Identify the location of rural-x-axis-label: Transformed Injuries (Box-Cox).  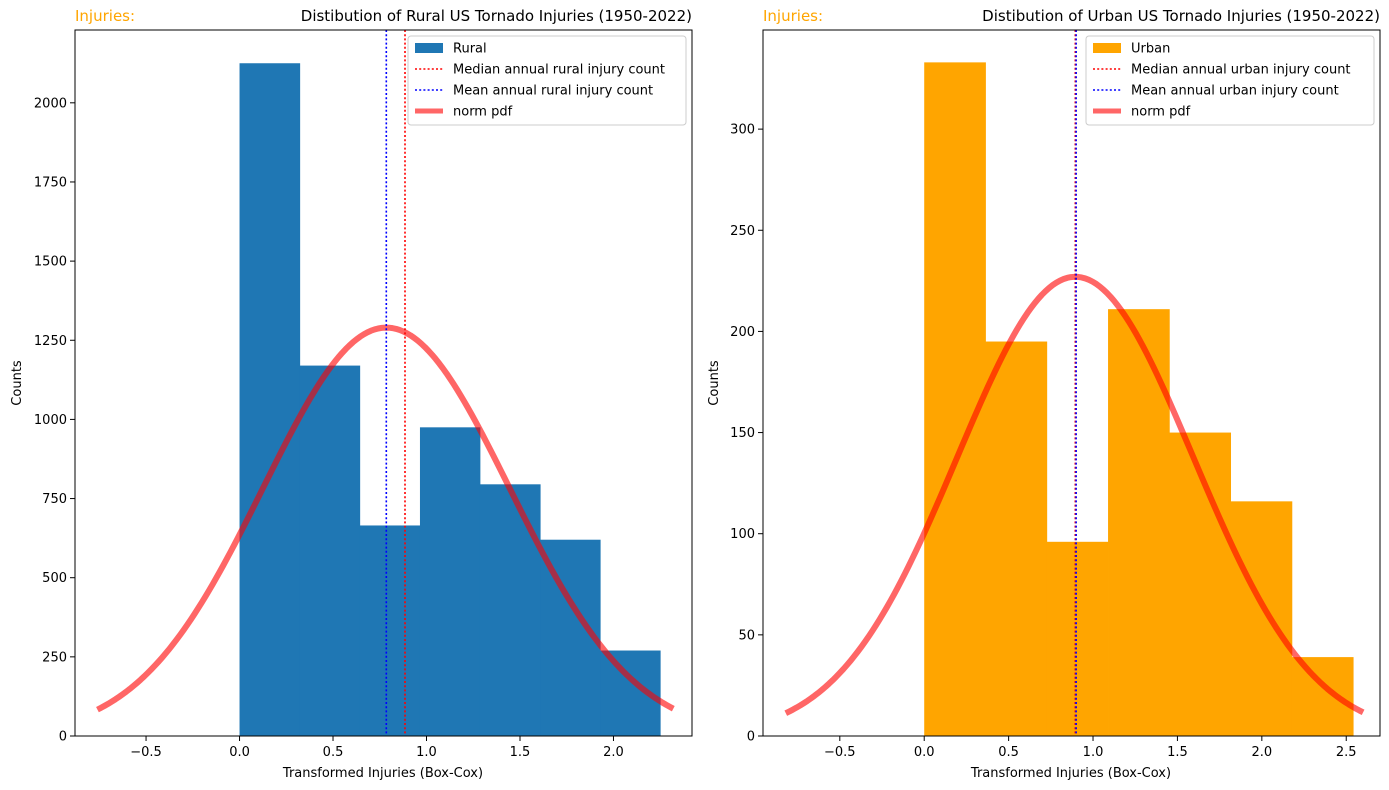
(382, 773).